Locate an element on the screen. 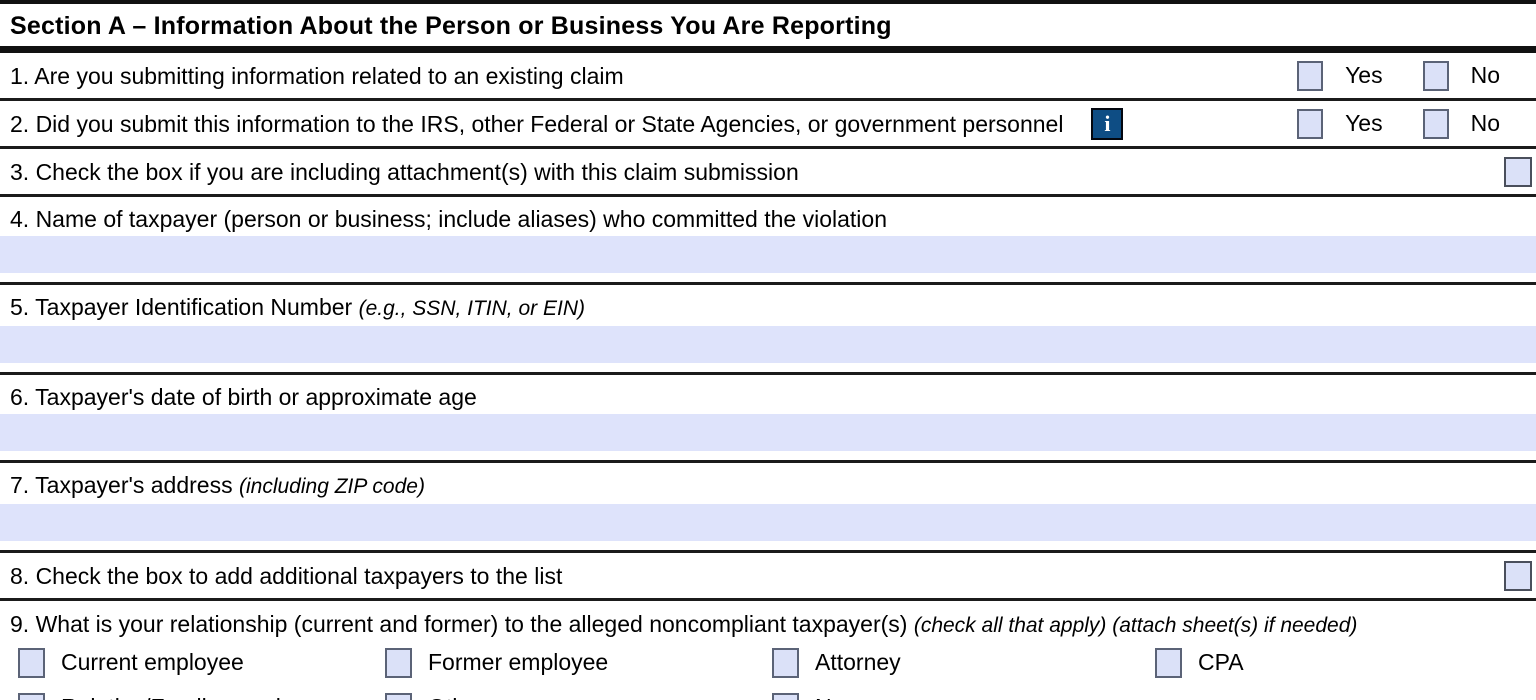 The image size is (1536, 700). option-relative: Relative/Family member is located at coordinates (183, 693).